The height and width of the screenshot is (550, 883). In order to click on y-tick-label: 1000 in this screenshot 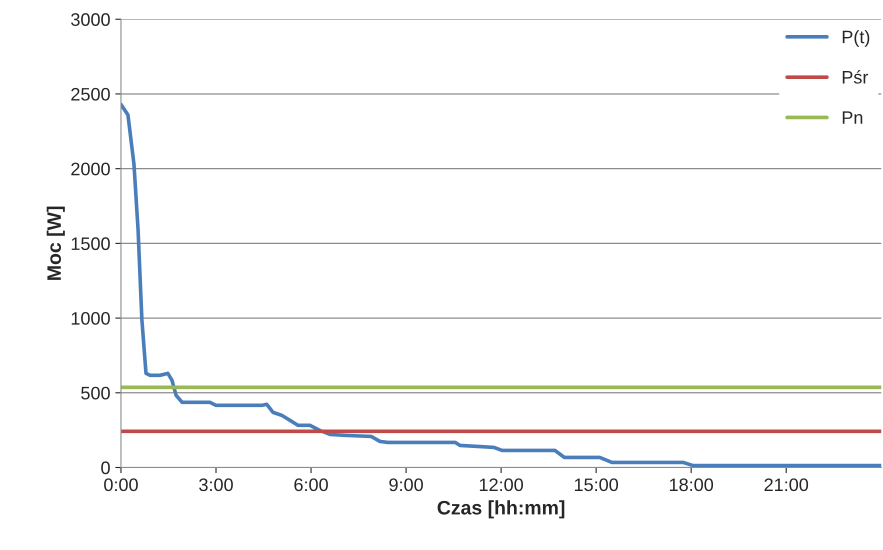, I will do `click(91, 318)`.